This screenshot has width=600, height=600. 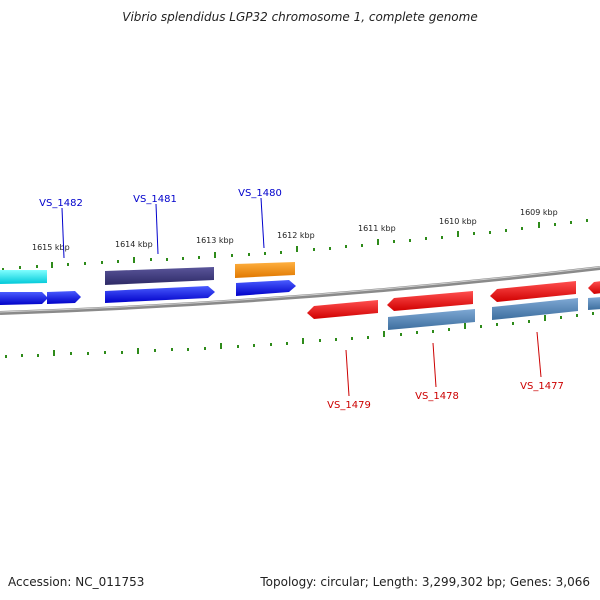 I want to click on gene-label-plus: VS_1482, so click(x=61, y=203).